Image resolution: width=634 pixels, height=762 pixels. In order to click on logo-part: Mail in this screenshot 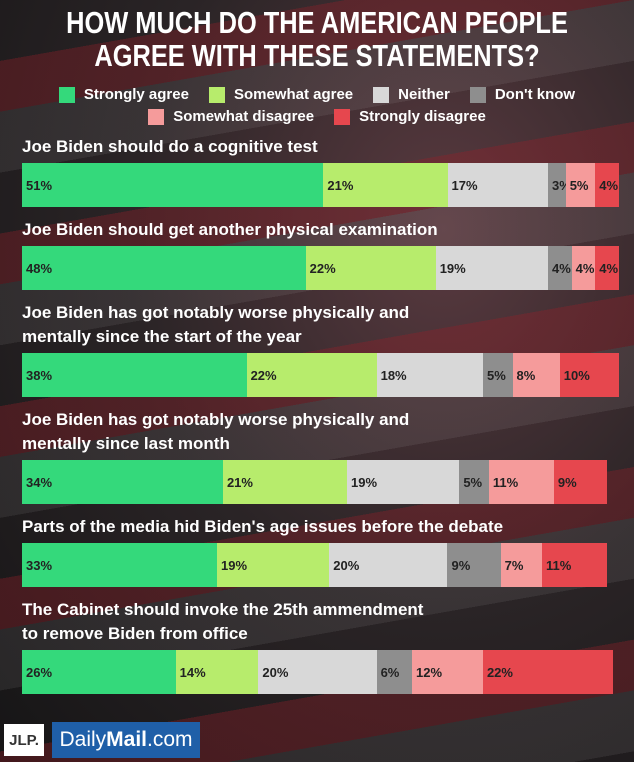, I will do `click(126, 739)`.